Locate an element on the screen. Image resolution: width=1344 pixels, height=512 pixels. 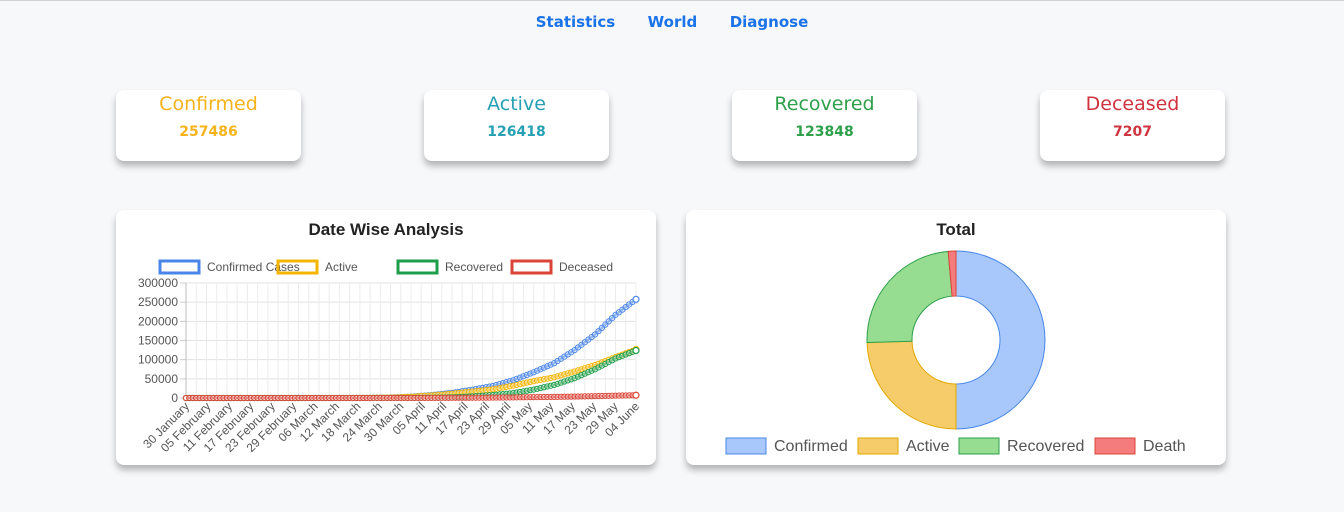
top-border is located at coordinates (672, 0).